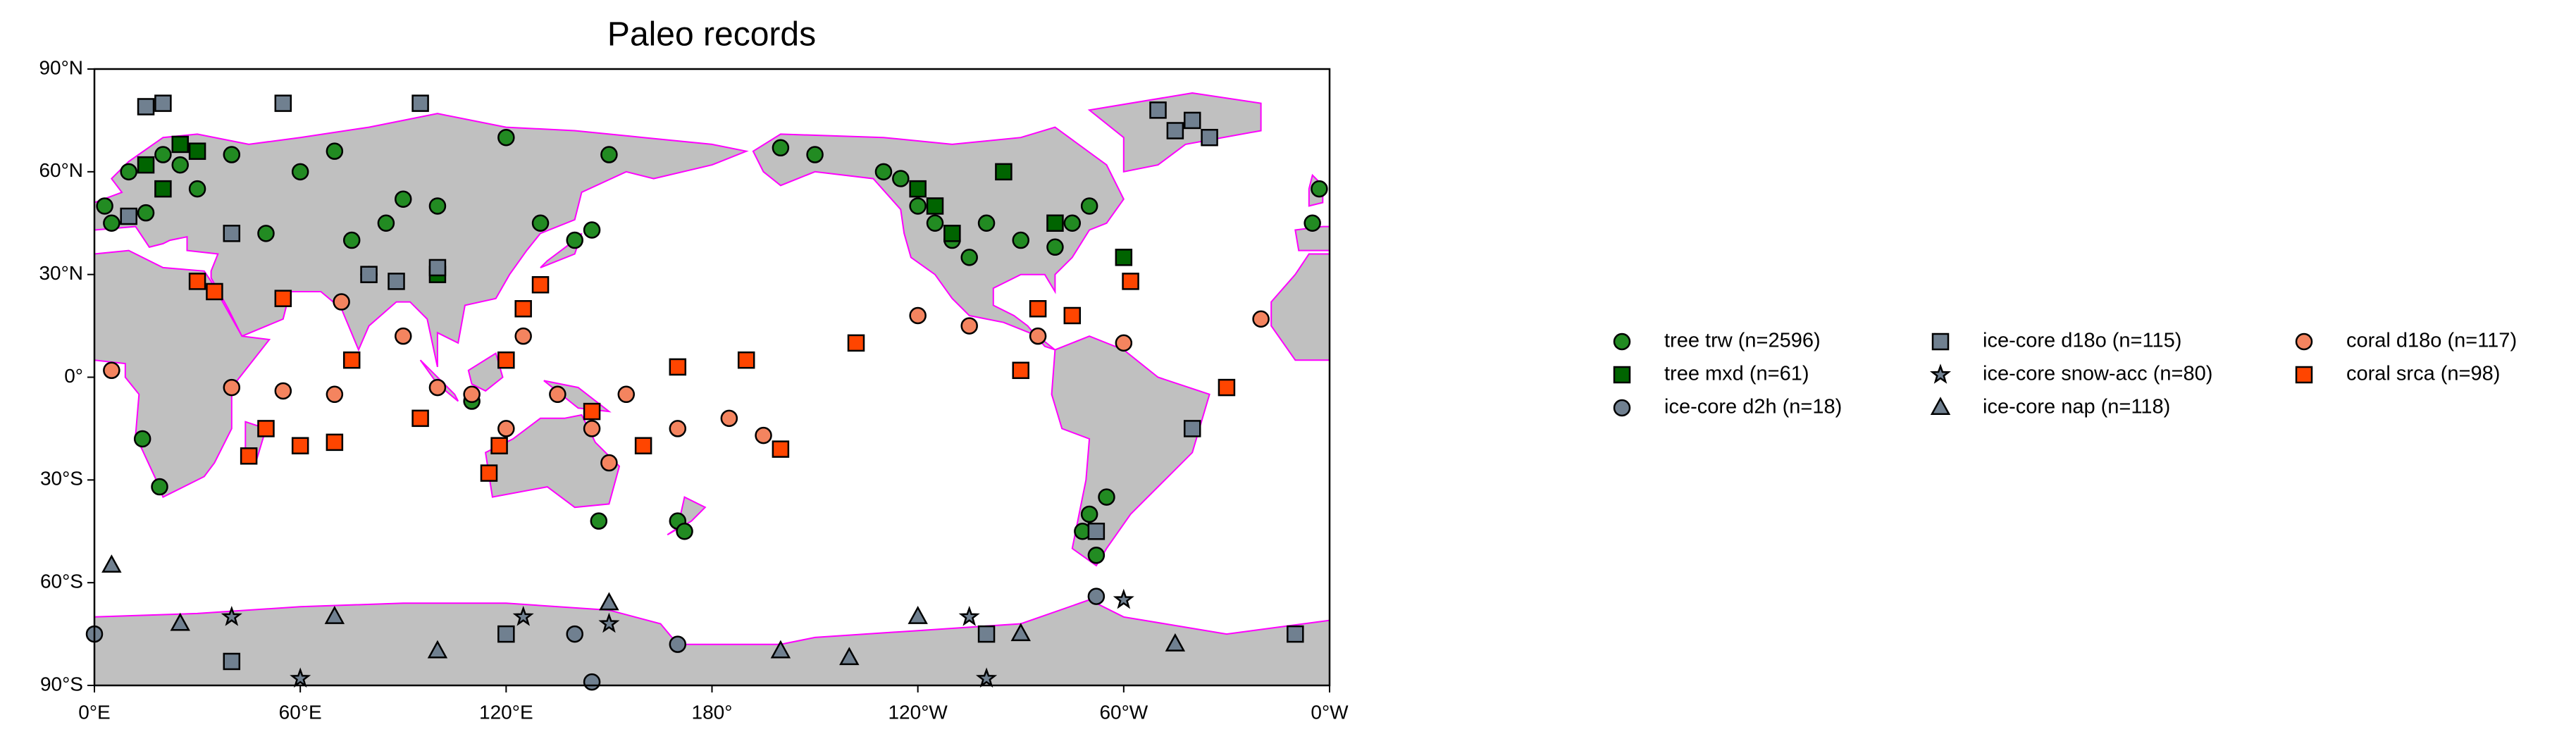  What do you see at coordinates (506, 712) in the screenshot?
I see `x-tick-label: 120°E` at bounding box center [506, 712].